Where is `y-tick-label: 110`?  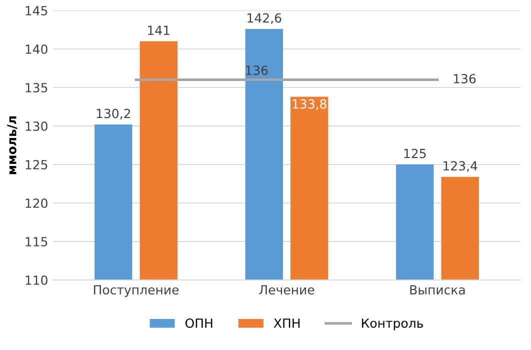 y-tick-label: 110 is located at coordinates (37, 280).